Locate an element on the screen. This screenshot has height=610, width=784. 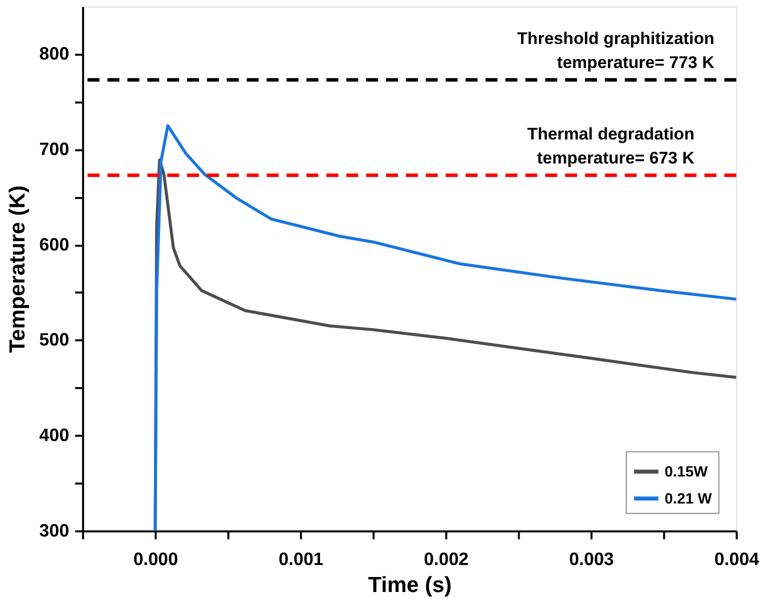
y-tick-label: 800 is located at coordinates (54, 54).